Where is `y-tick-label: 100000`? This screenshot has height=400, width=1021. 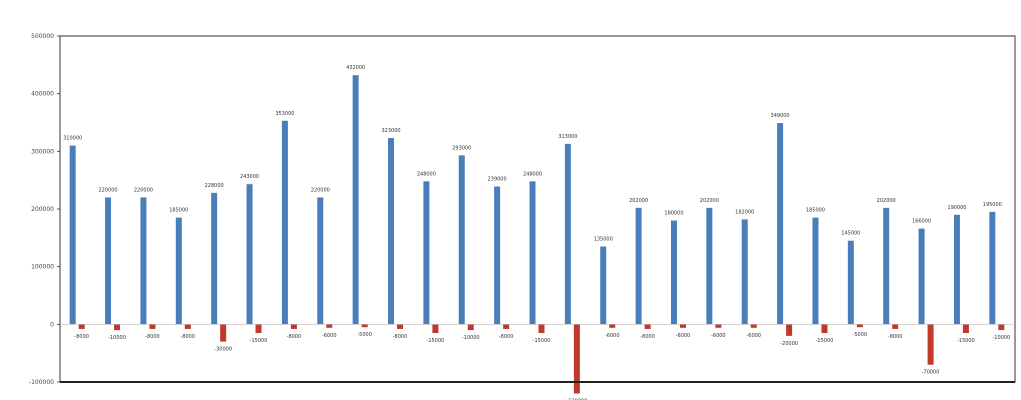
y-tick-label: 100000 is located at coordinates (42, 267).